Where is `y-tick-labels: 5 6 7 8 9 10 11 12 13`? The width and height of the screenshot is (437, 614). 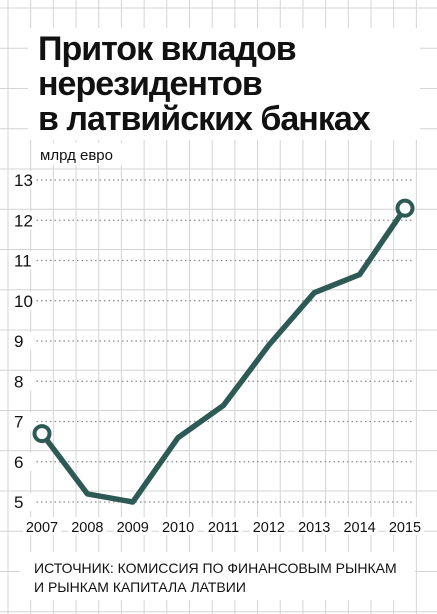 y-tick-labels: 5 6 7 8 9 10 11 12 13 is located at coordinates (23, 341).